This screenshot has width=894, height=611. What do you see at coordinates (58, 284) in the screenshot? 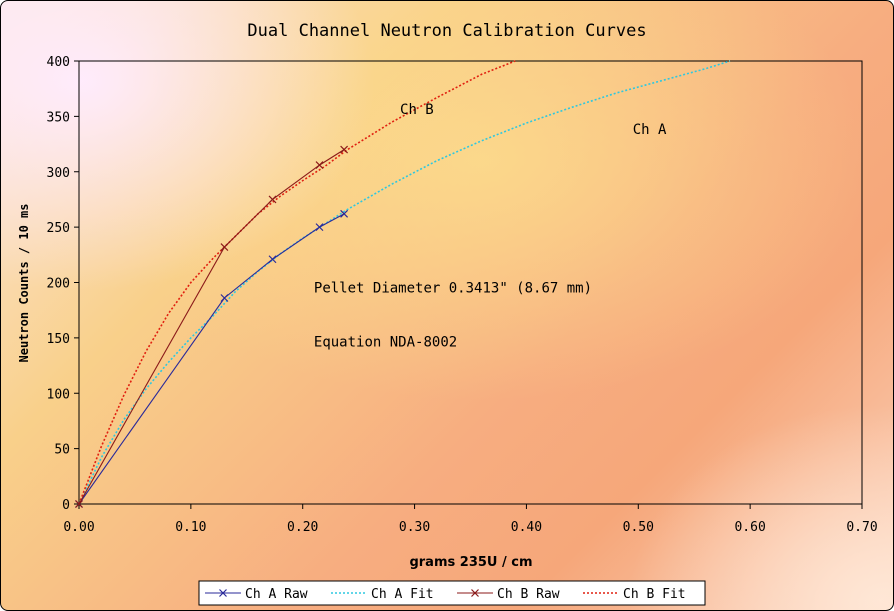
I see `y-tick-label: 200` at bounding box center [58, 284].